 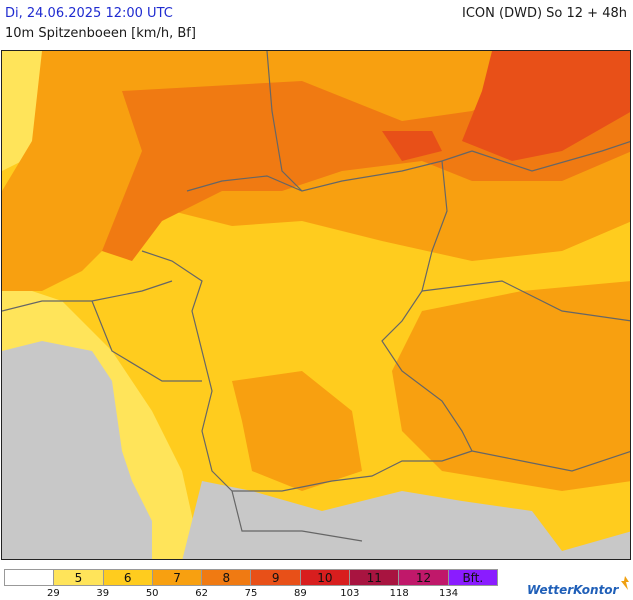 What do you see at coordinates (546, 106) in the screenshot?
I see `zone-bf9-northeast` at bounding box center [546, 106].